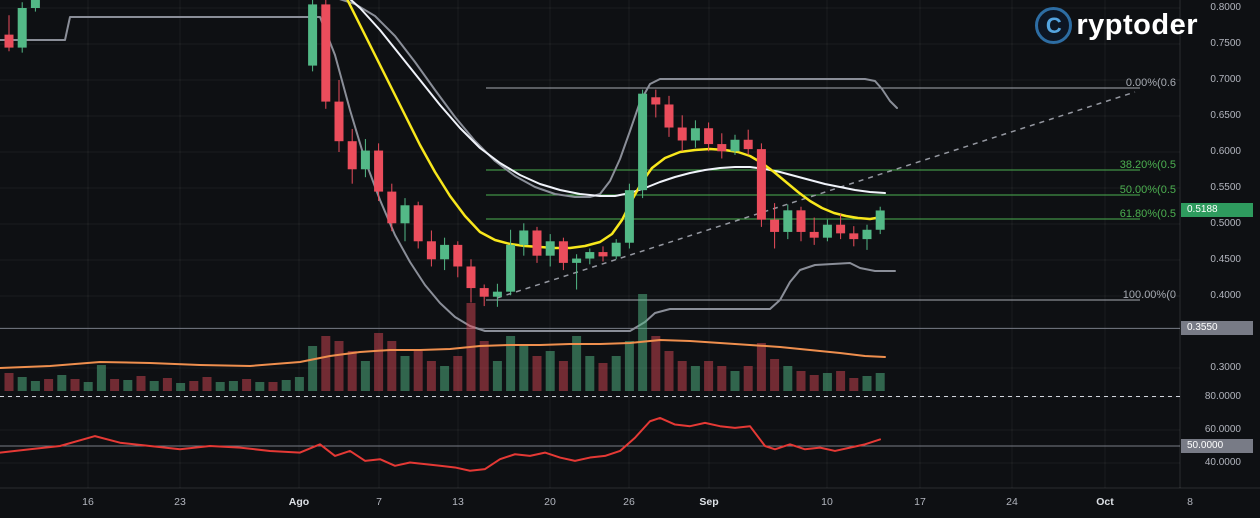  Describe the element at coordinates (1137, 25) in the screenshot. I see `brand-name-text: ryptoder` at that location.